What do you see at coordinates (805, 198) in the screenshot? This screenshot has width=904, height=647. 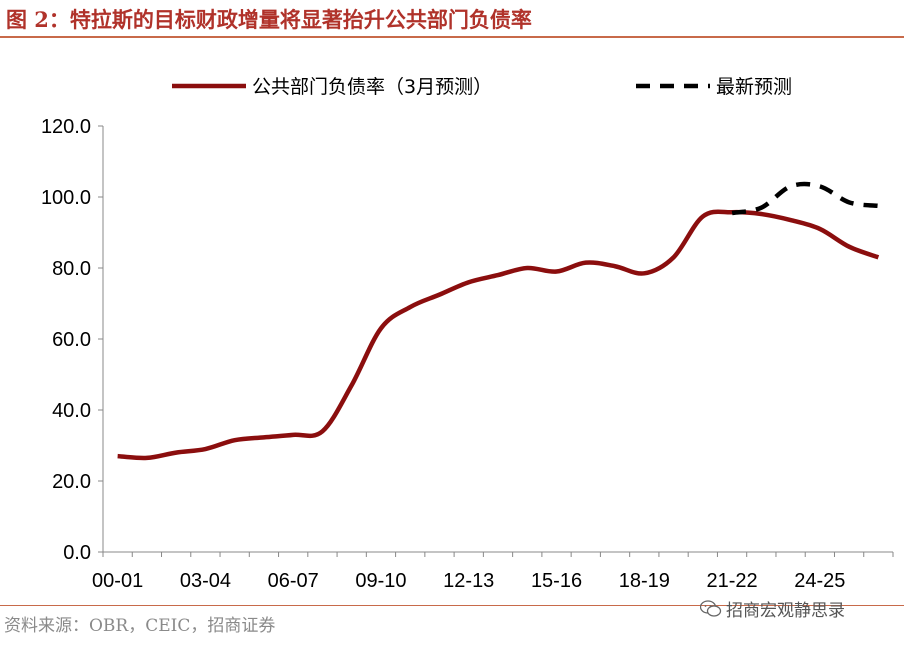 I see `series-line-forecast` at bounding box center [805, 198].